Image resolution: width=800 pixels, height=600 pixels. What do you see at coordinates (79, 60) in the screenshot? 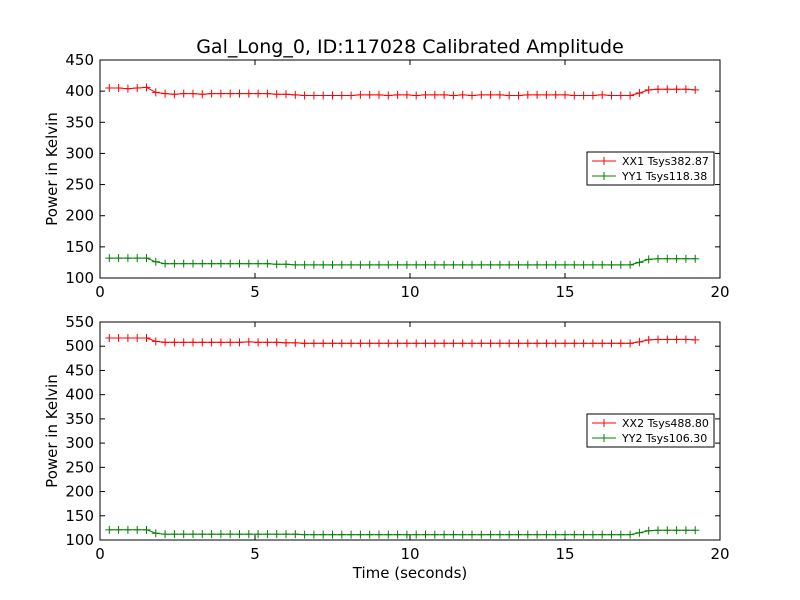
I see `y-tick-label: 450` at bounding box center [79, 60].